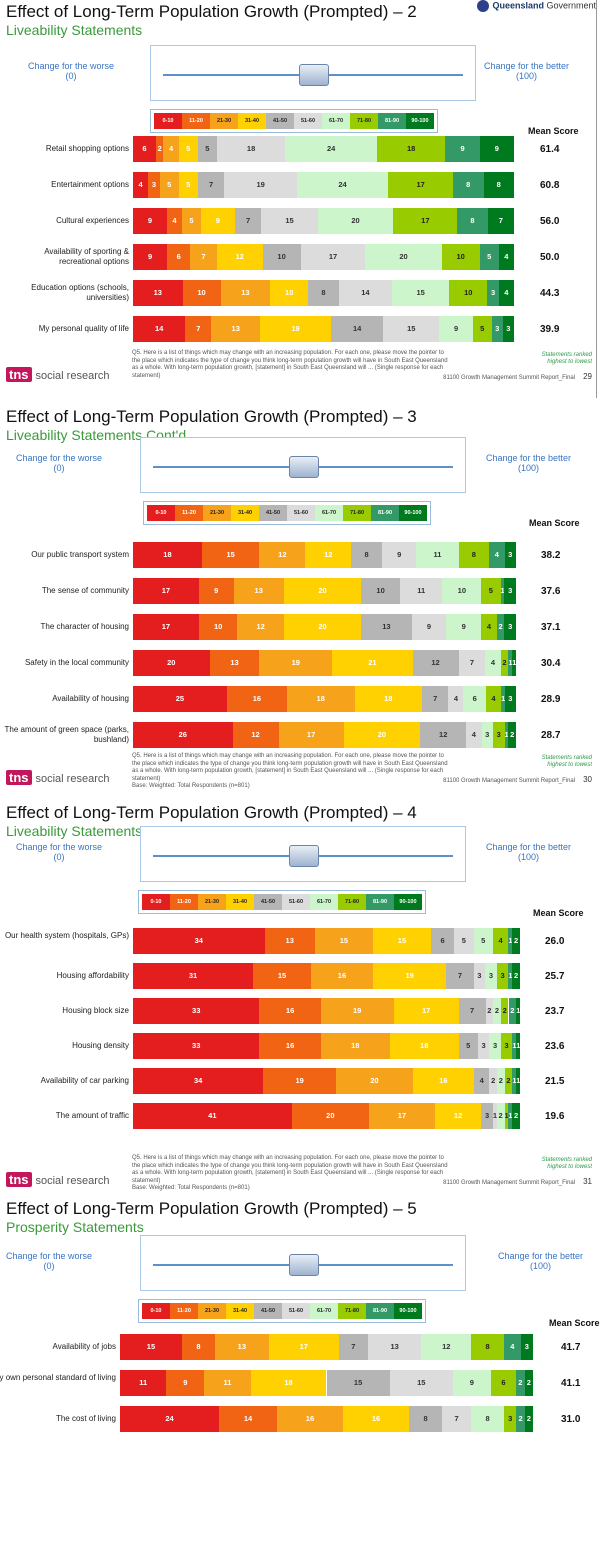 The height and width of the screenshot is (1543, 600). Describe the element at coordinates (170, 1419) in the screenshot. I see `bar-segment: 24` at that location.